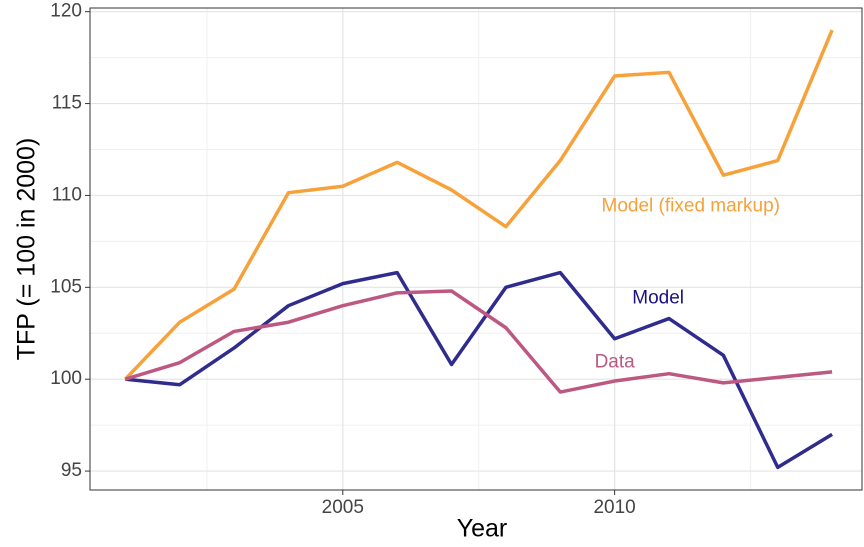 The image size is (864, 547). Describe the element at coordinates (67, 103) in the screenshot. I see `y-tick-label: 115` at that location.